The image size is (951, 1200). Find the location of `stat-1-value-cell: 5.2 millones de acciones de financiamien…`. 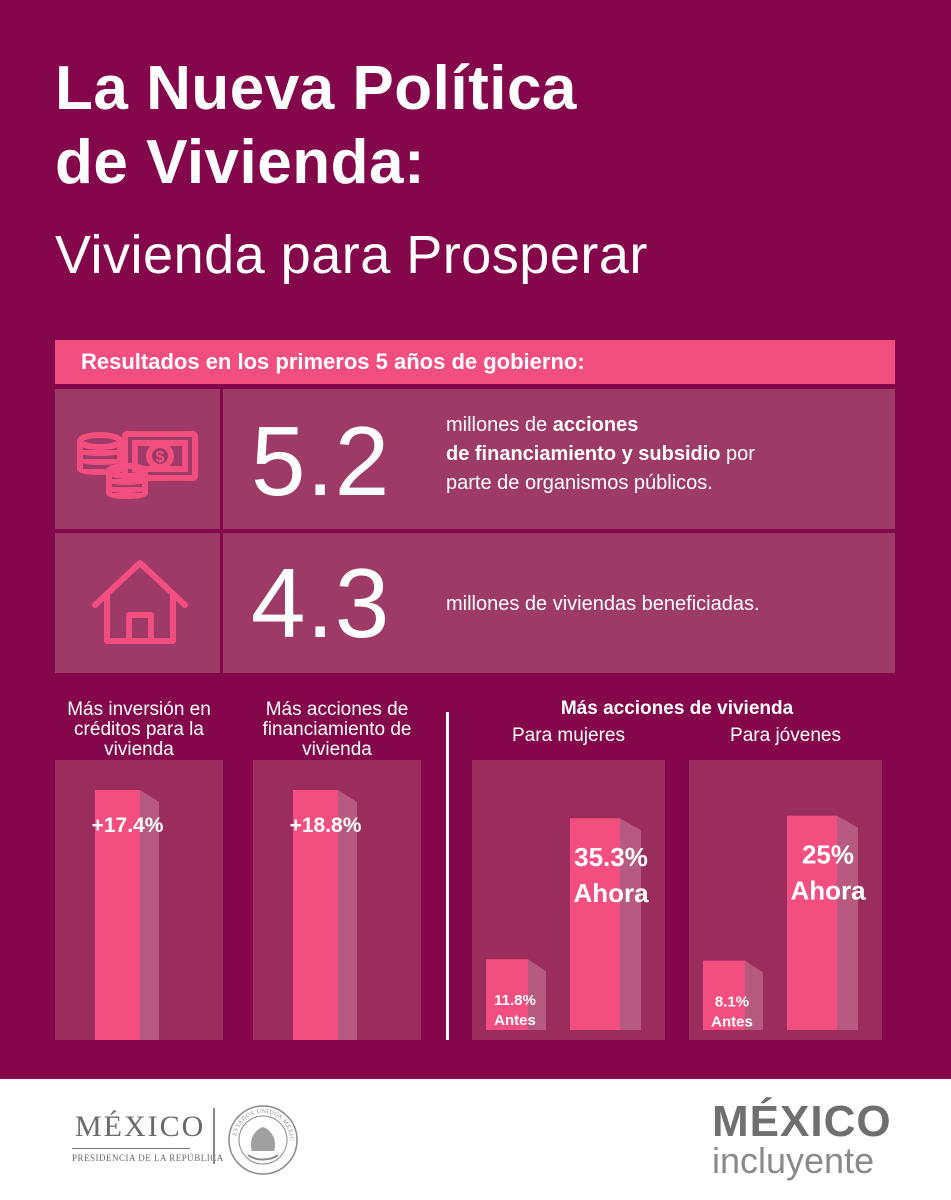

stat-1-value-cell: 5.2 millones de acciones de financiamien… is located at coordinates (559, 459).